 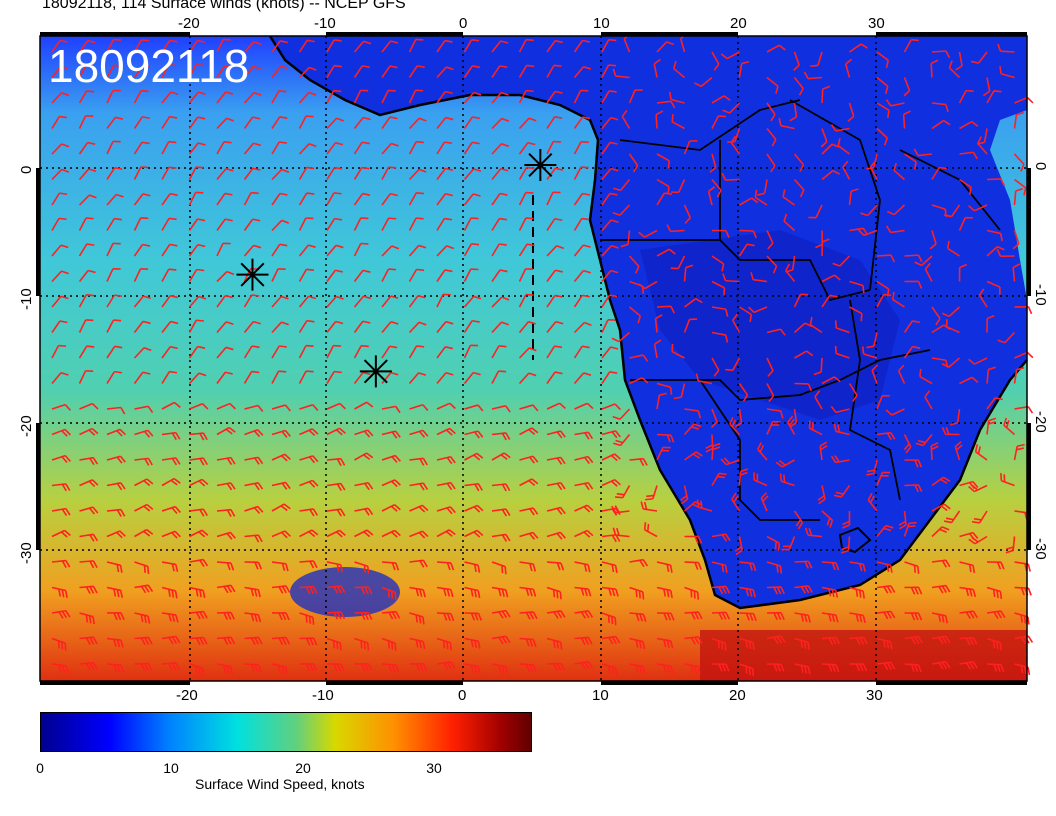 I want to click on lat-ticks-right: 0 -10 -20 -30, so click(x=1040, y=361).